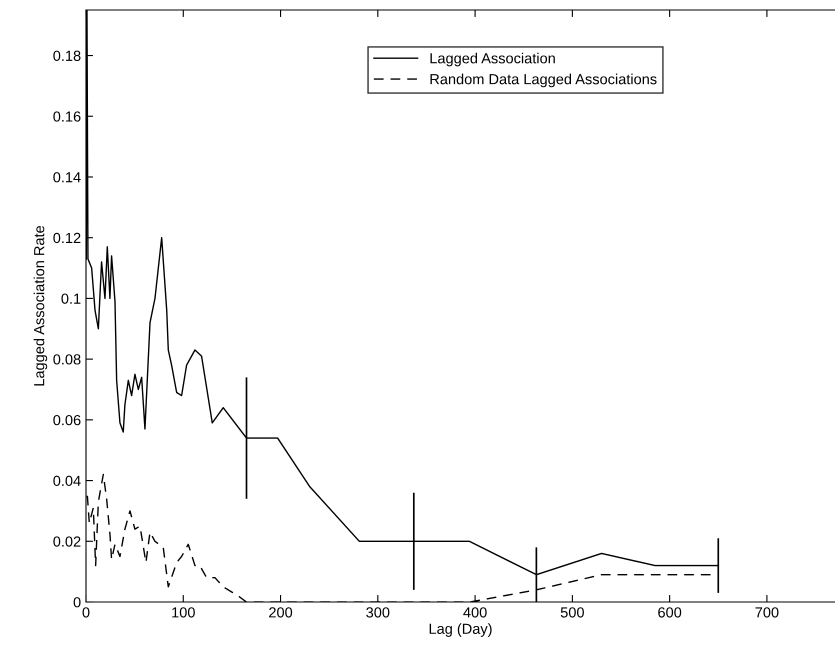 This screenshot has width=835, height=656. I want to click on y-tick-label: 0.16, so click(66, 116).